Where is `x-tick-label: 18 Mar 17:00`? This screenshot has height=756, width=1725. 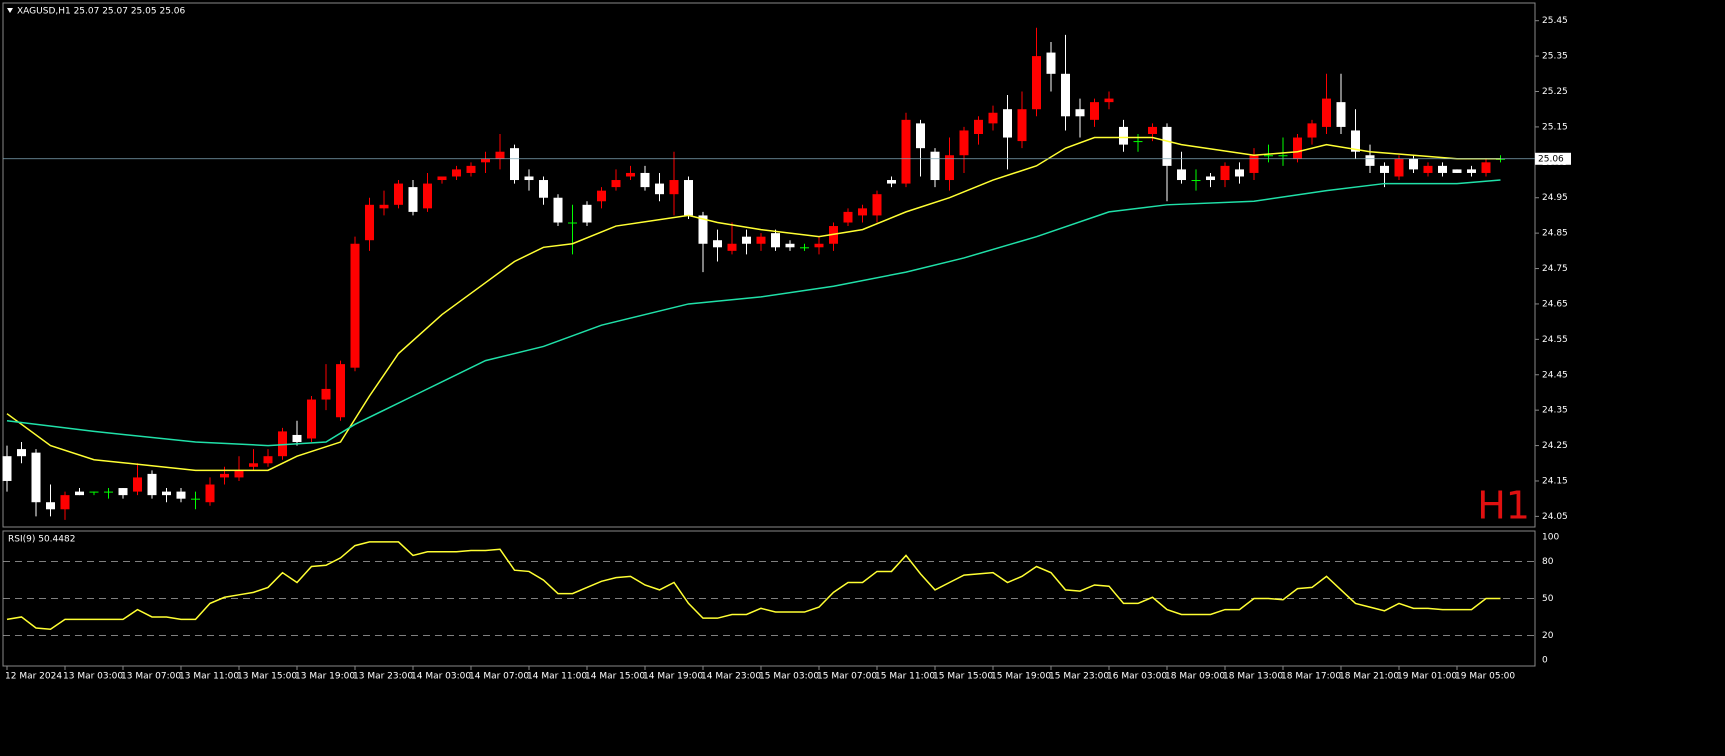
x-tick-label: 18 Mar 17:00 is located at coordinates (1311, 677).